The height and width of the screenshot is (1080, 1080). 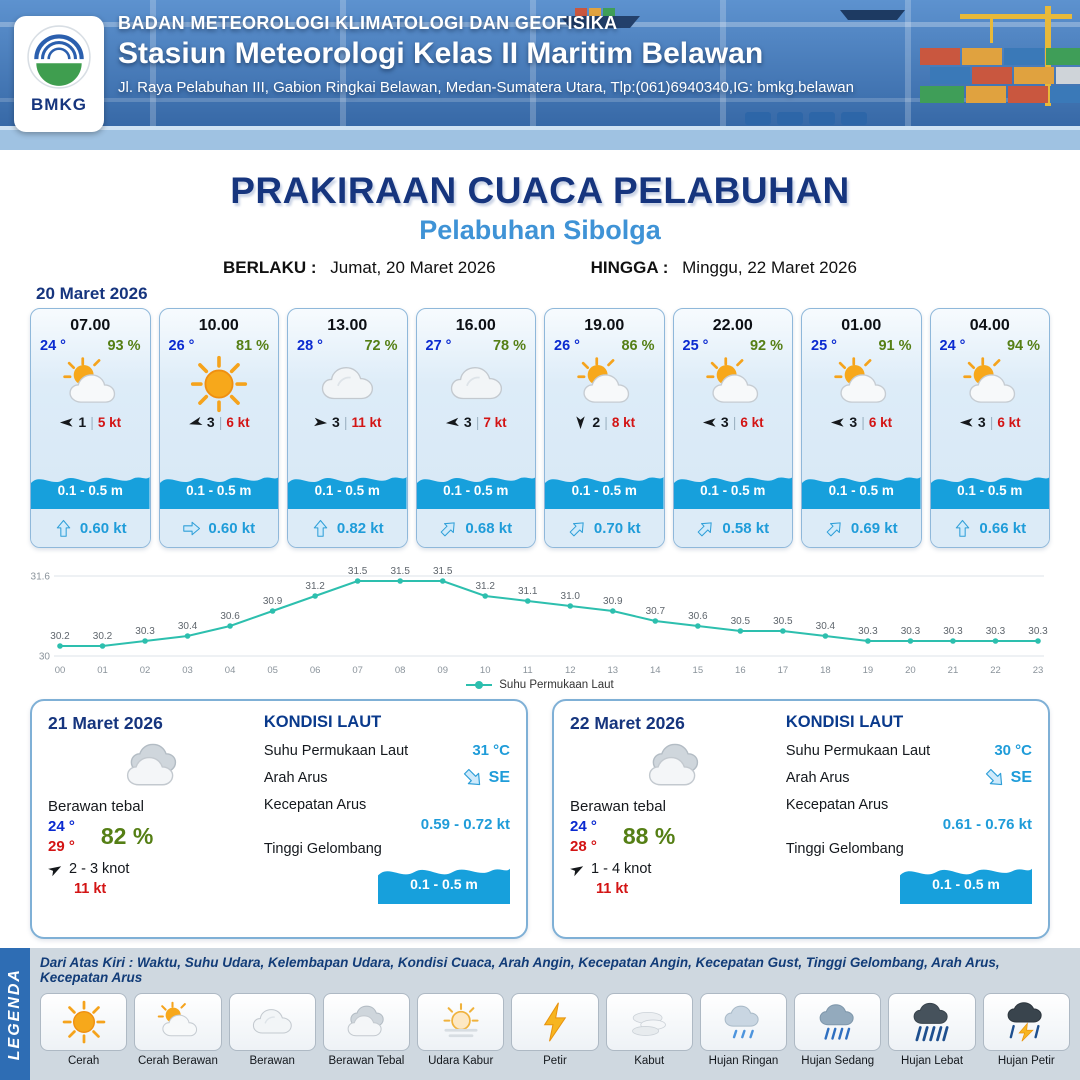 I want to click on legend-item: Udara Kabur, so click(x=461, y=1030).